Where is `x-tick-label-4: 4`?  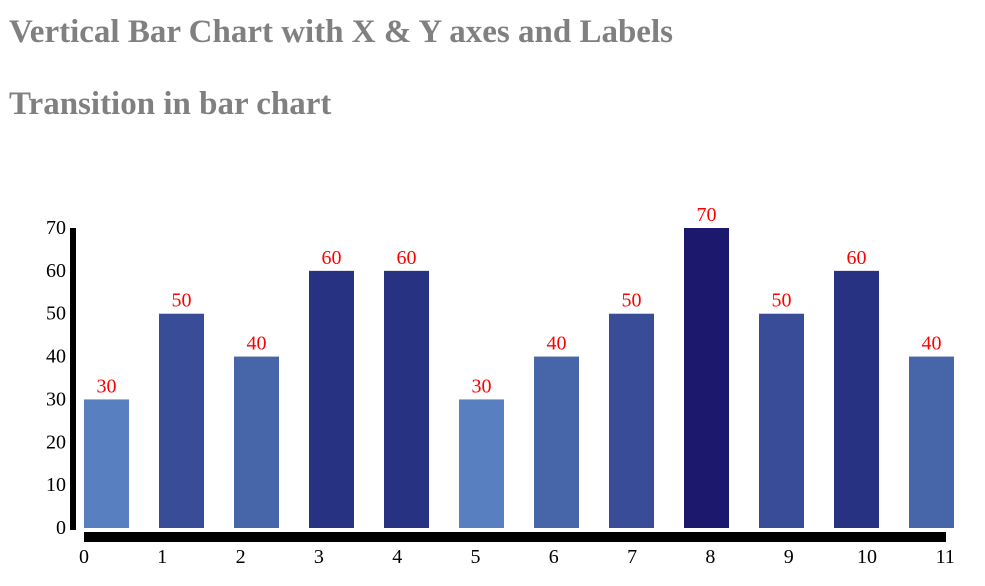 x-tick-label-4: 4 is located at coordinates (397, 557).